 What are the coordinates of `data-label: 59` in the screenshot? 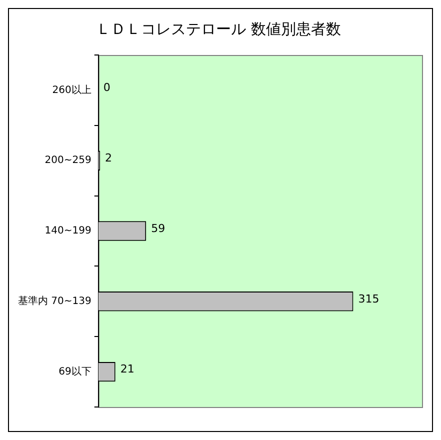 It's located at (158, 228).